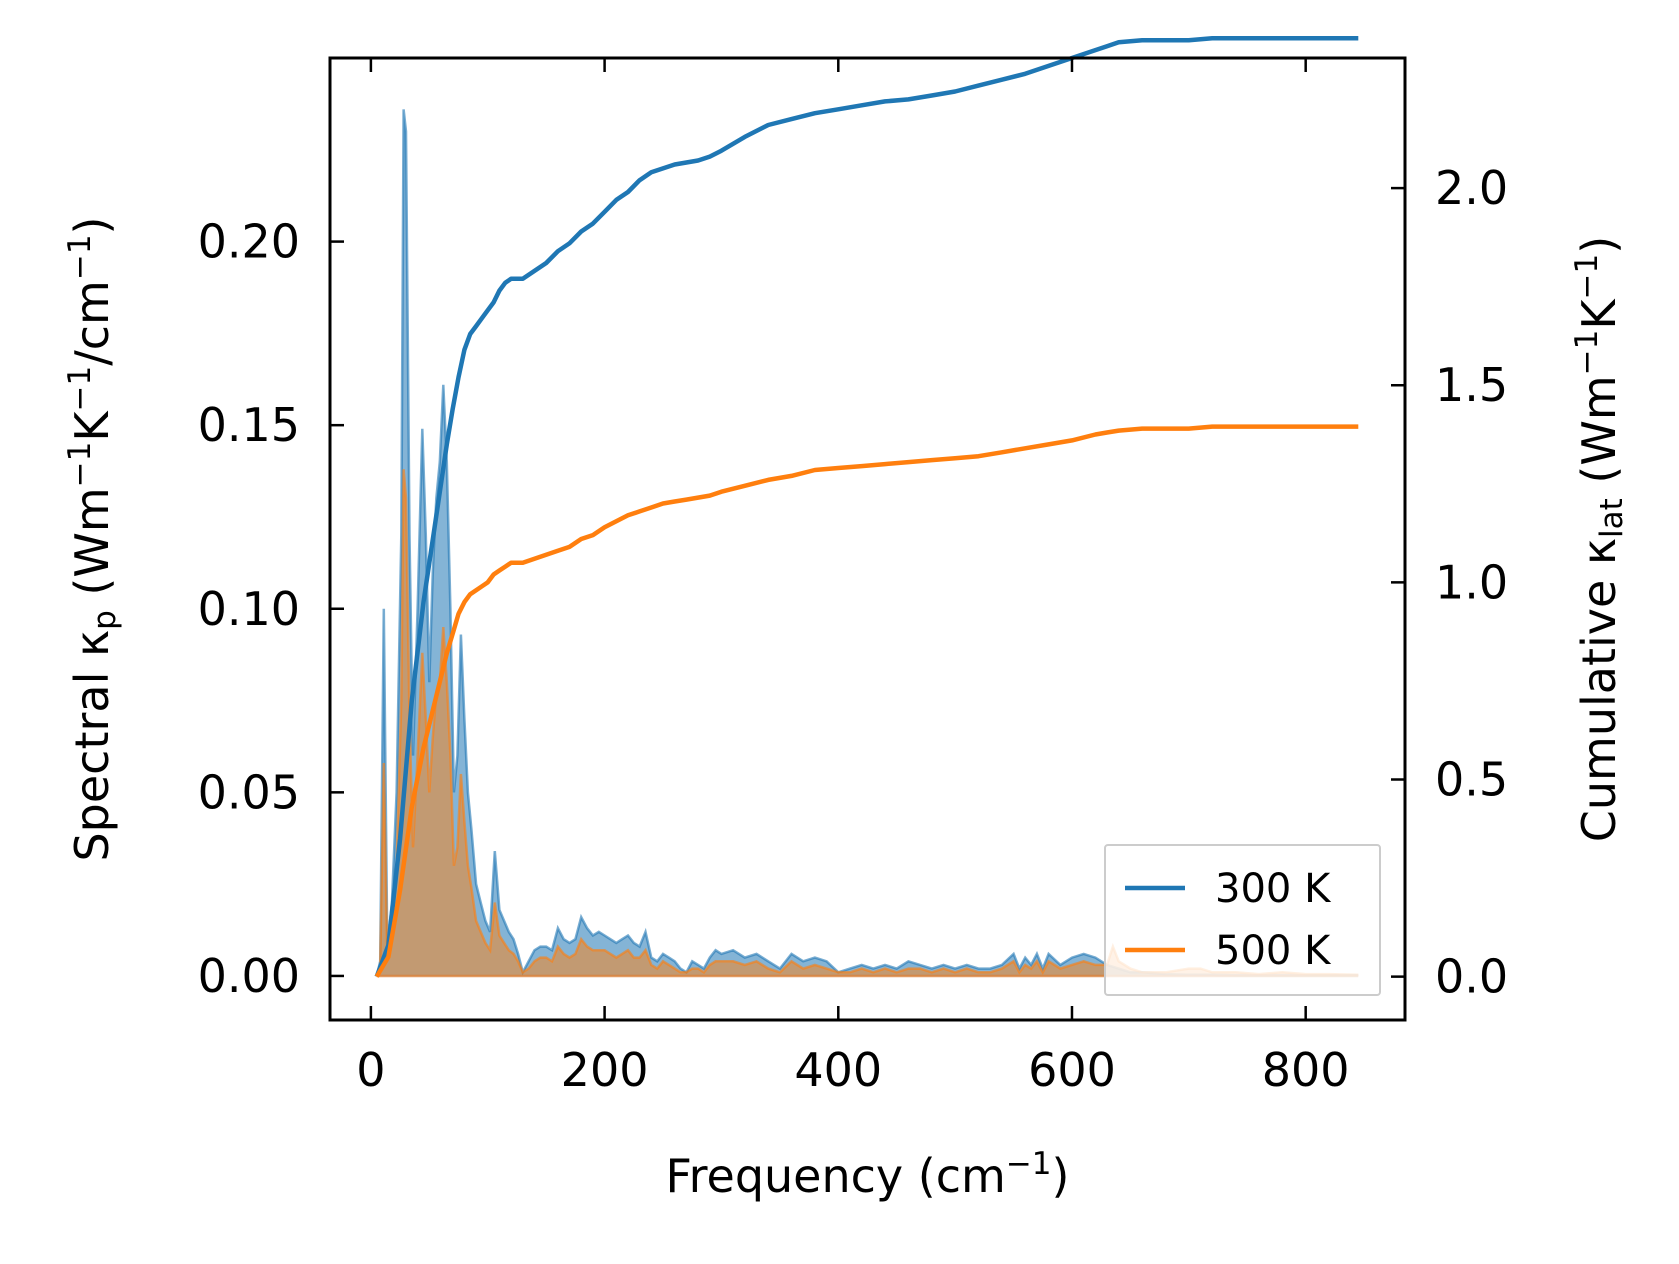 The height and width of the screenshot is (1264, 1679). I want to click on legend-box, so click(1242, 920).